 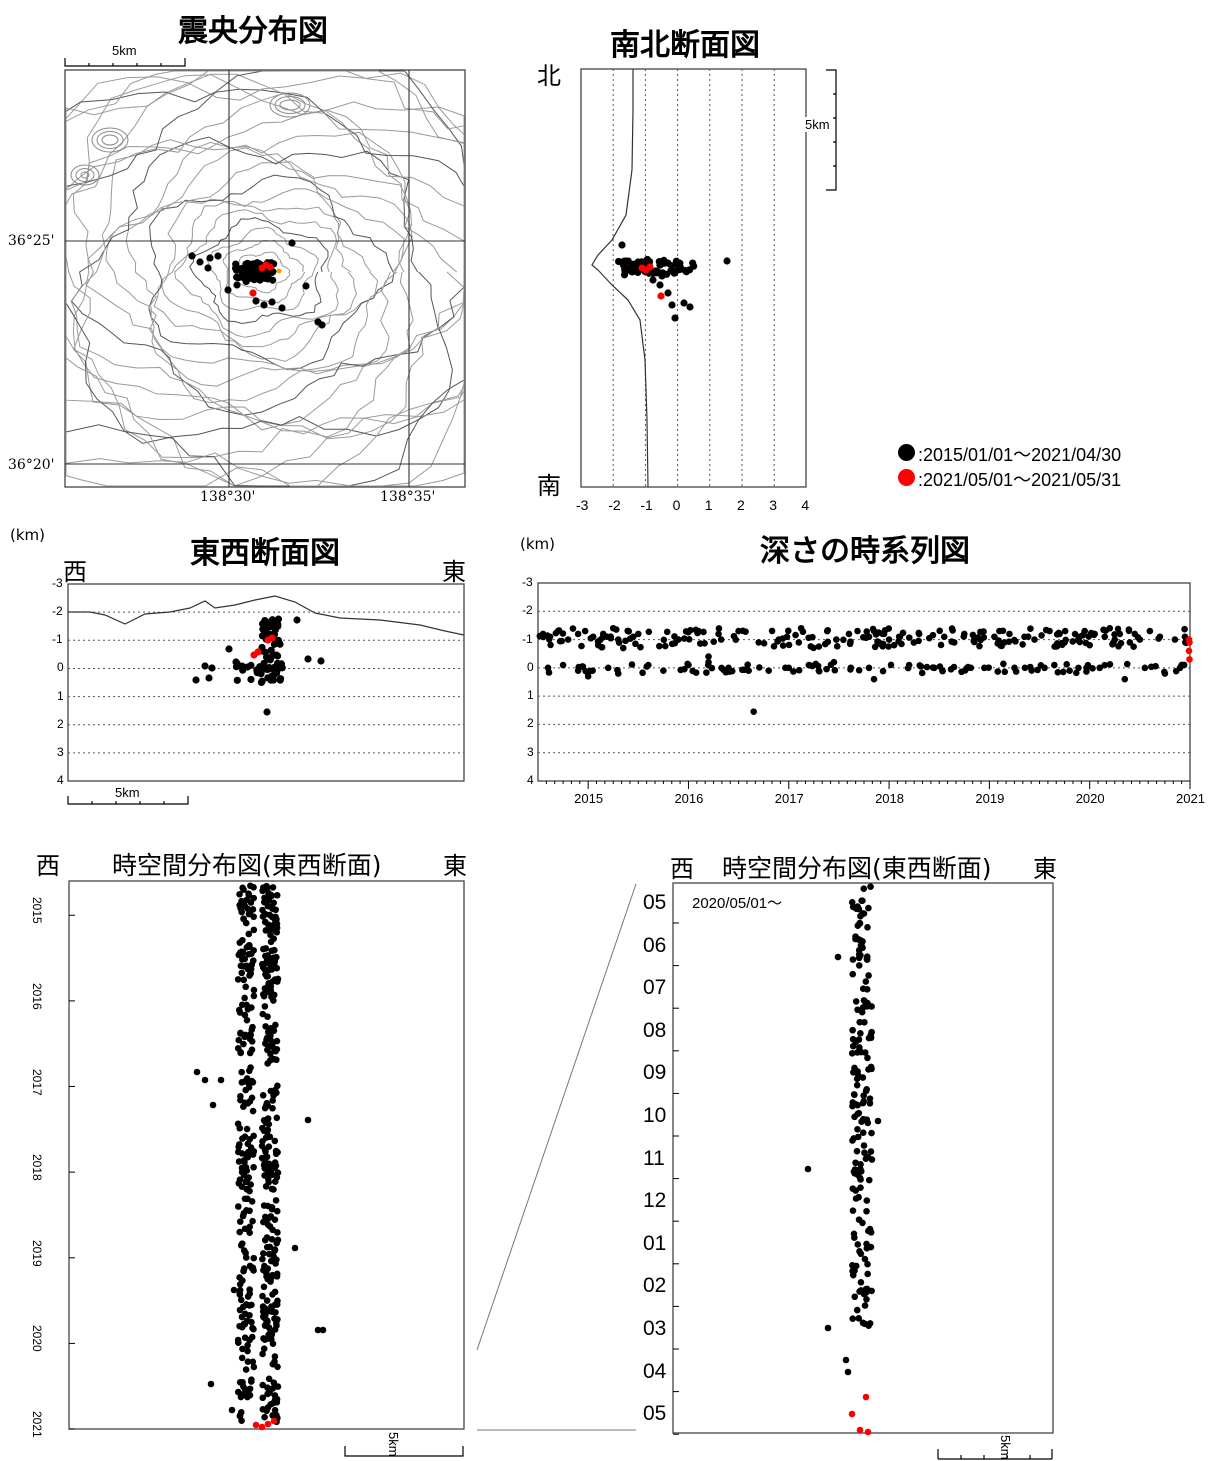 I want to click on ts-y-tick: 4, so click(x=530, y=780).